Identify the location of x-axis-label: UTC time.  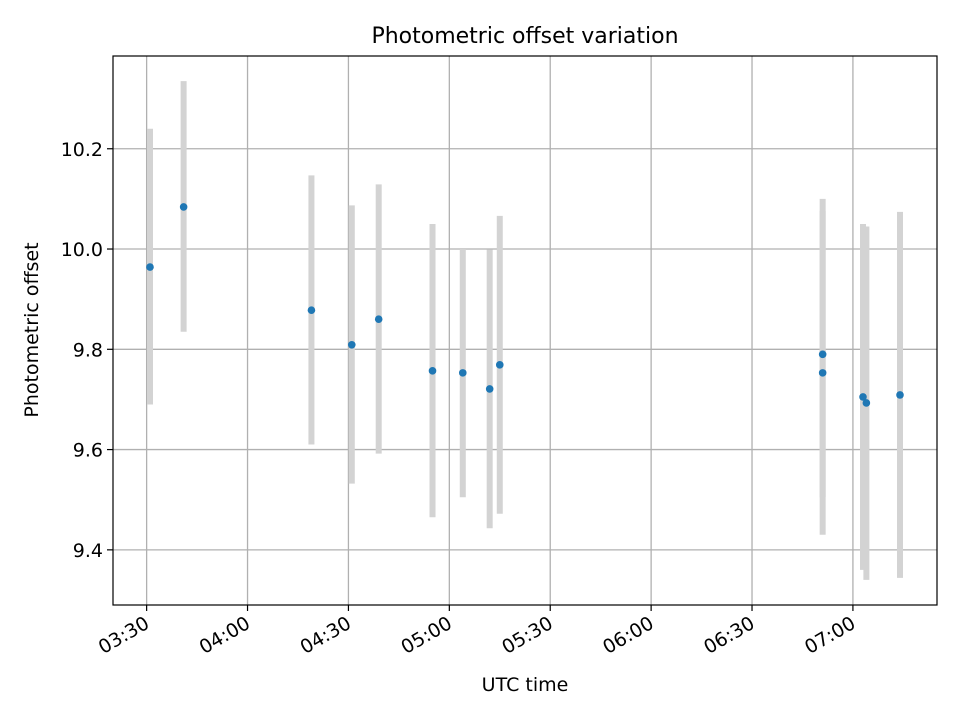
(525, 685).